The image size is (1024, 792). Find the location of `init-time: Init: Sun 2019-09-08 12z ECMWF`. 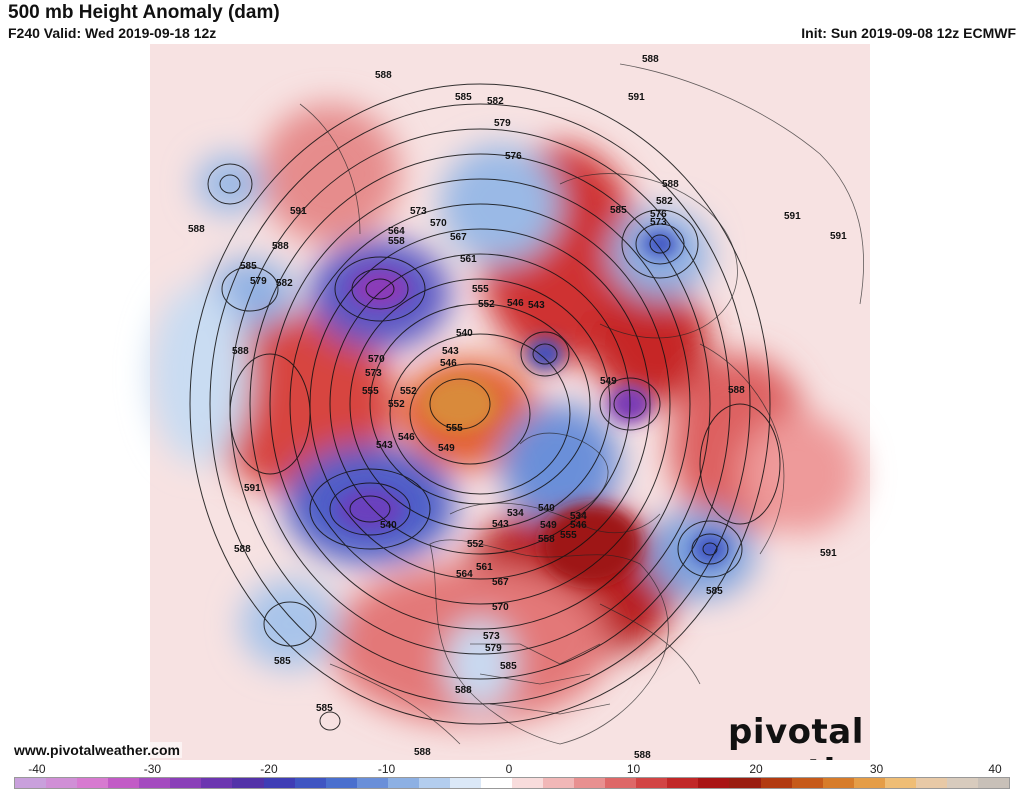

init-time: Init: Sun 2019-09-08 12z ECMWF is located at coordinates (908, 33).